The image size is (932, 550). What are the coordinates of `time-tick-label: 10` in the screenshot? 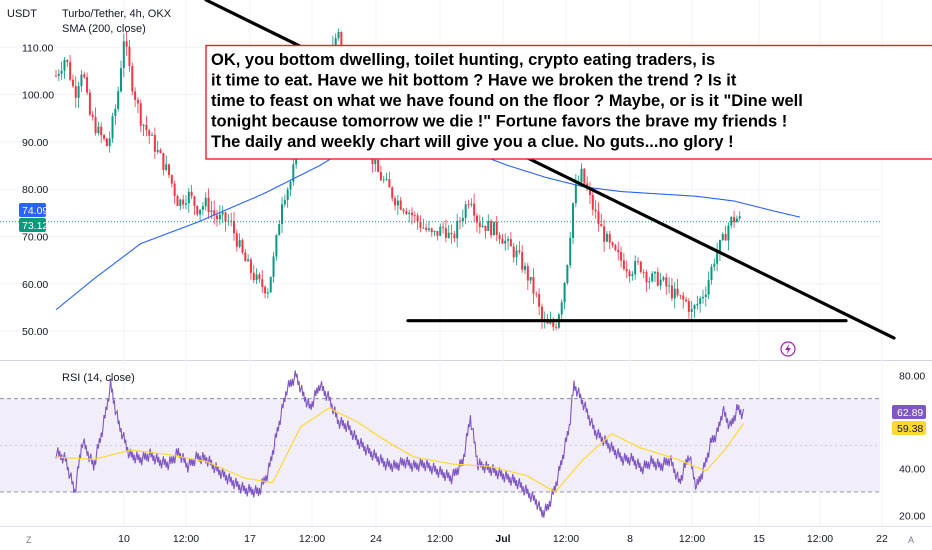 It's located at (124, 539).